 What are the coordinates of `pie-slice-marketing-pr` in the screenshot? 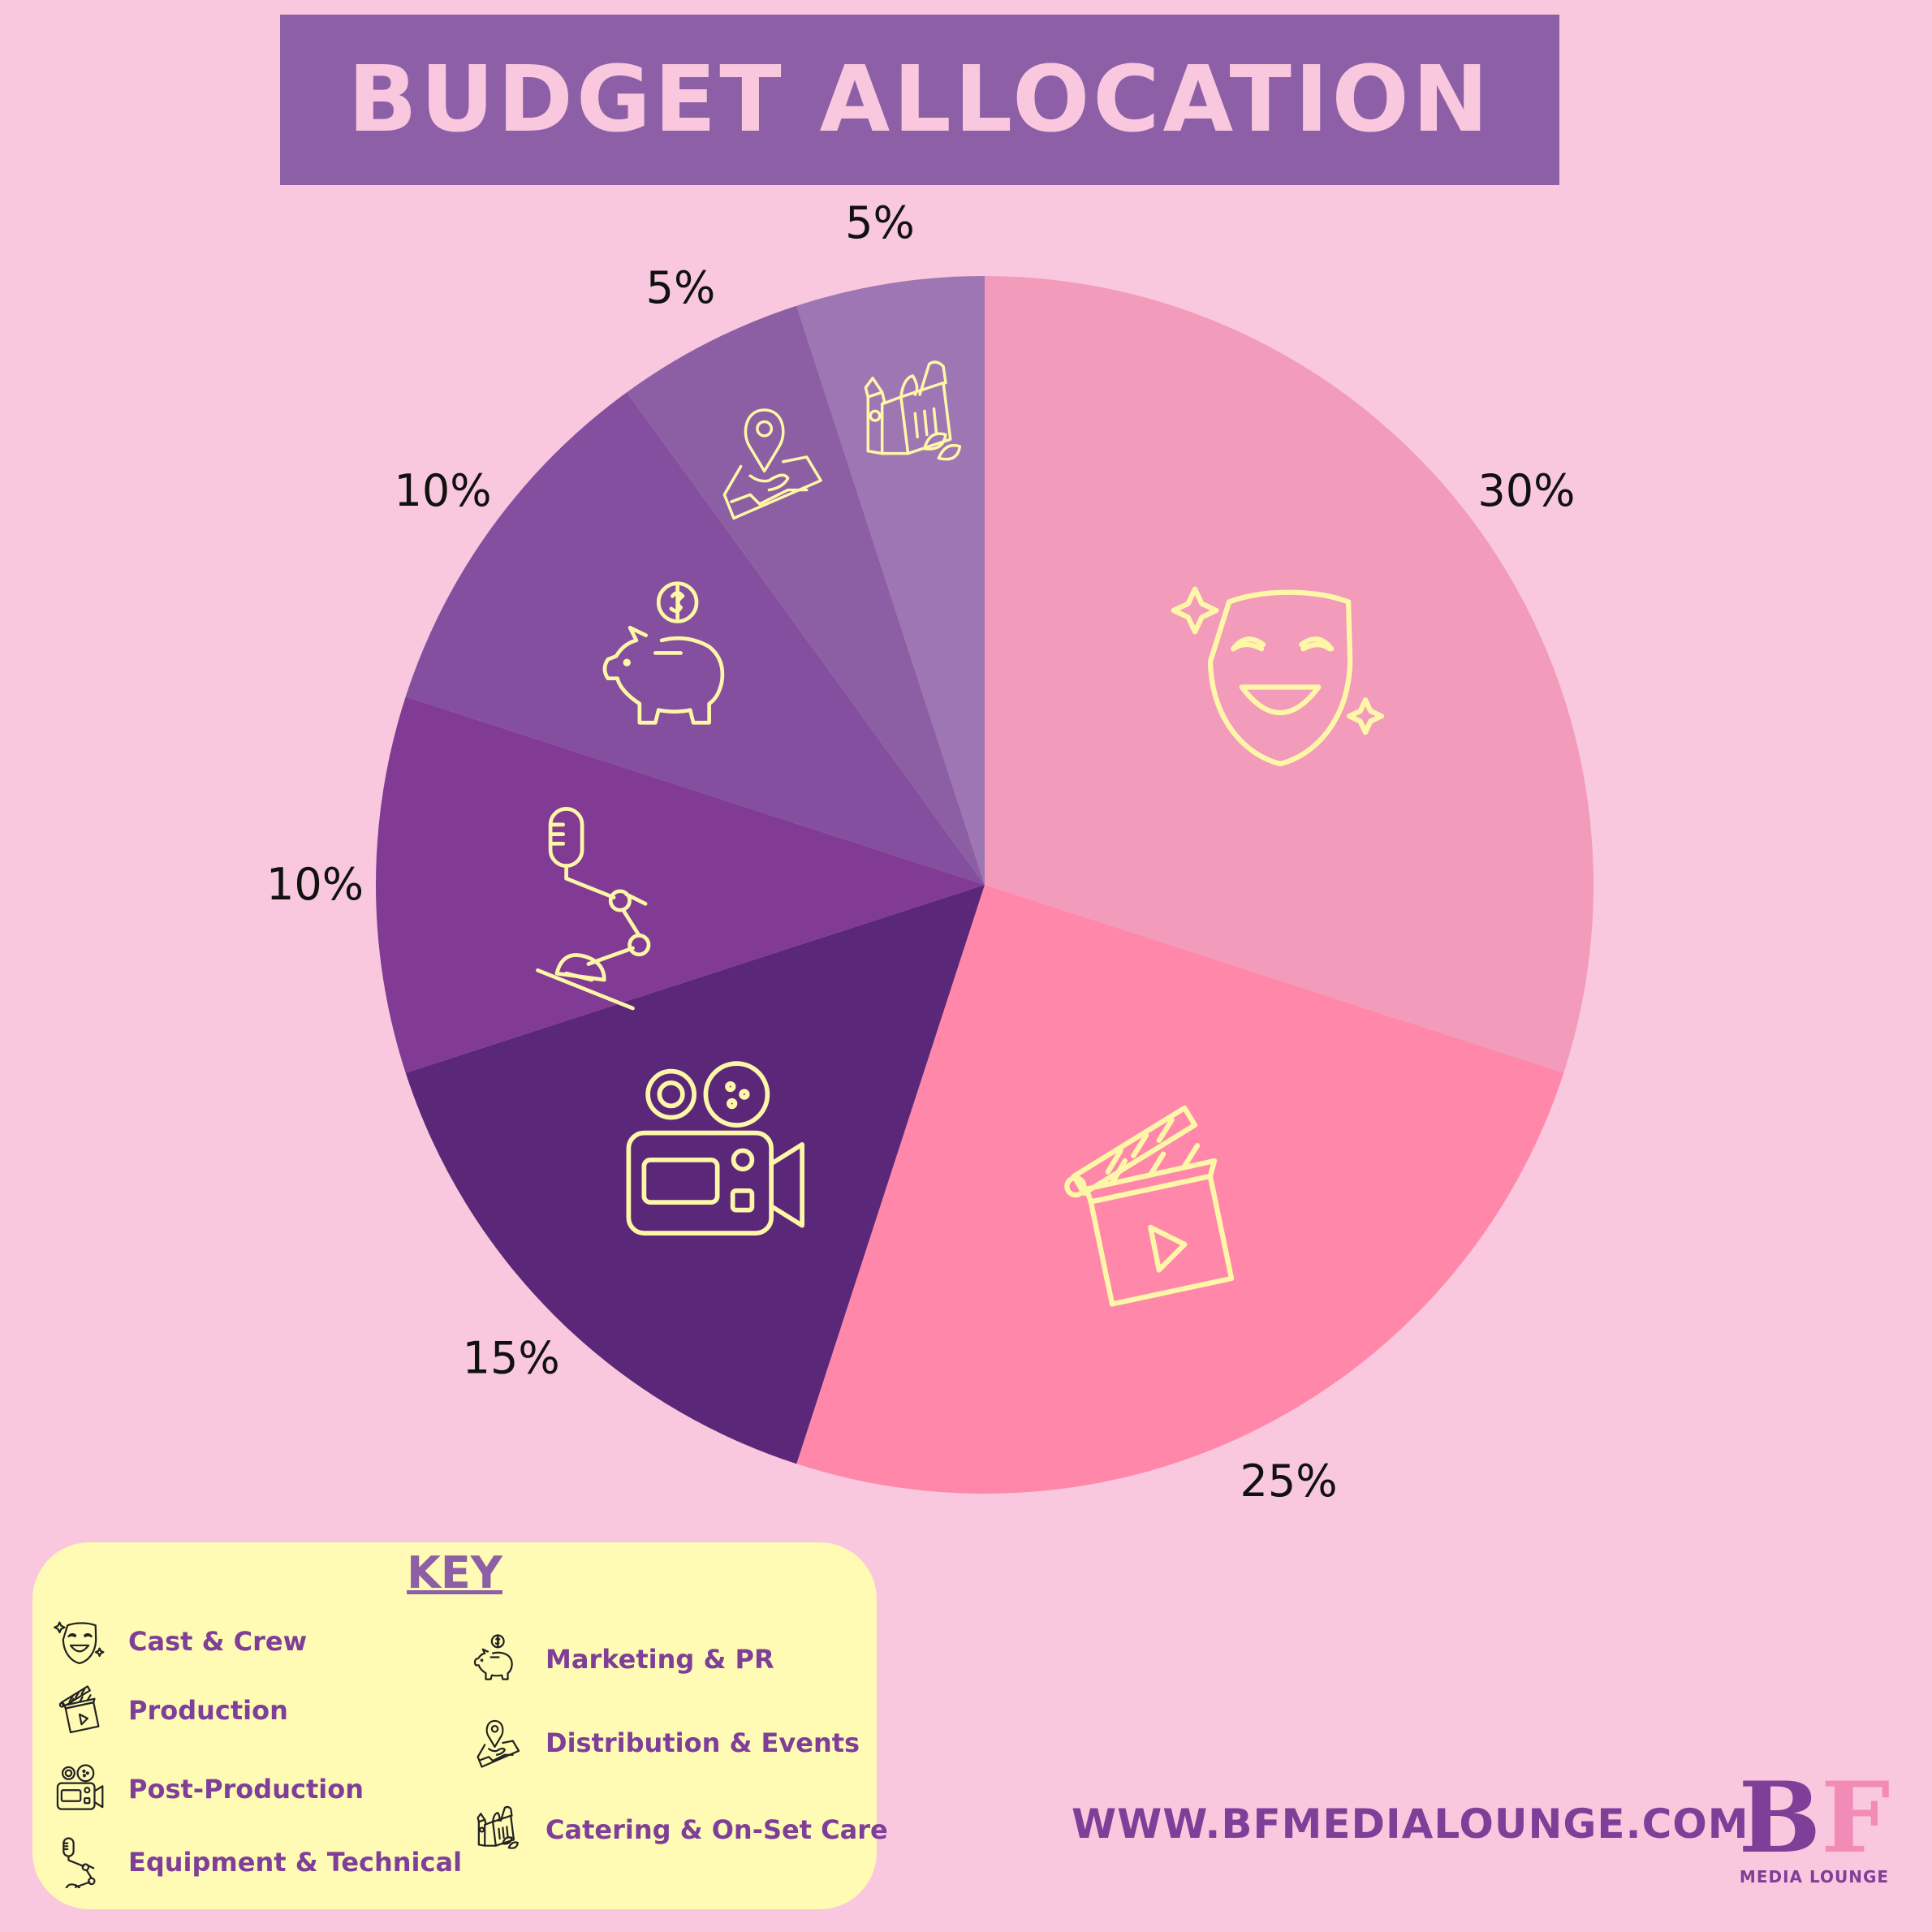 It's located at (695, 638).